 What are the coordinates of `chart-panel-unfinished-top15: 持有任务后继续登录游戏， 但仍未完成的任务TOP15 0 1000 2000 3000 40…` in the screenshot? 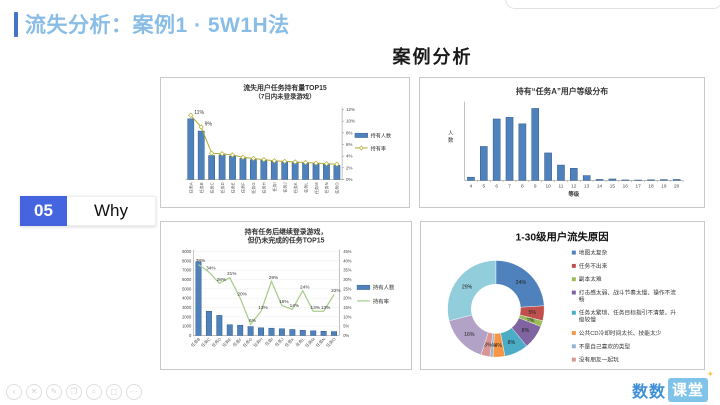 It's located at (286, 295).